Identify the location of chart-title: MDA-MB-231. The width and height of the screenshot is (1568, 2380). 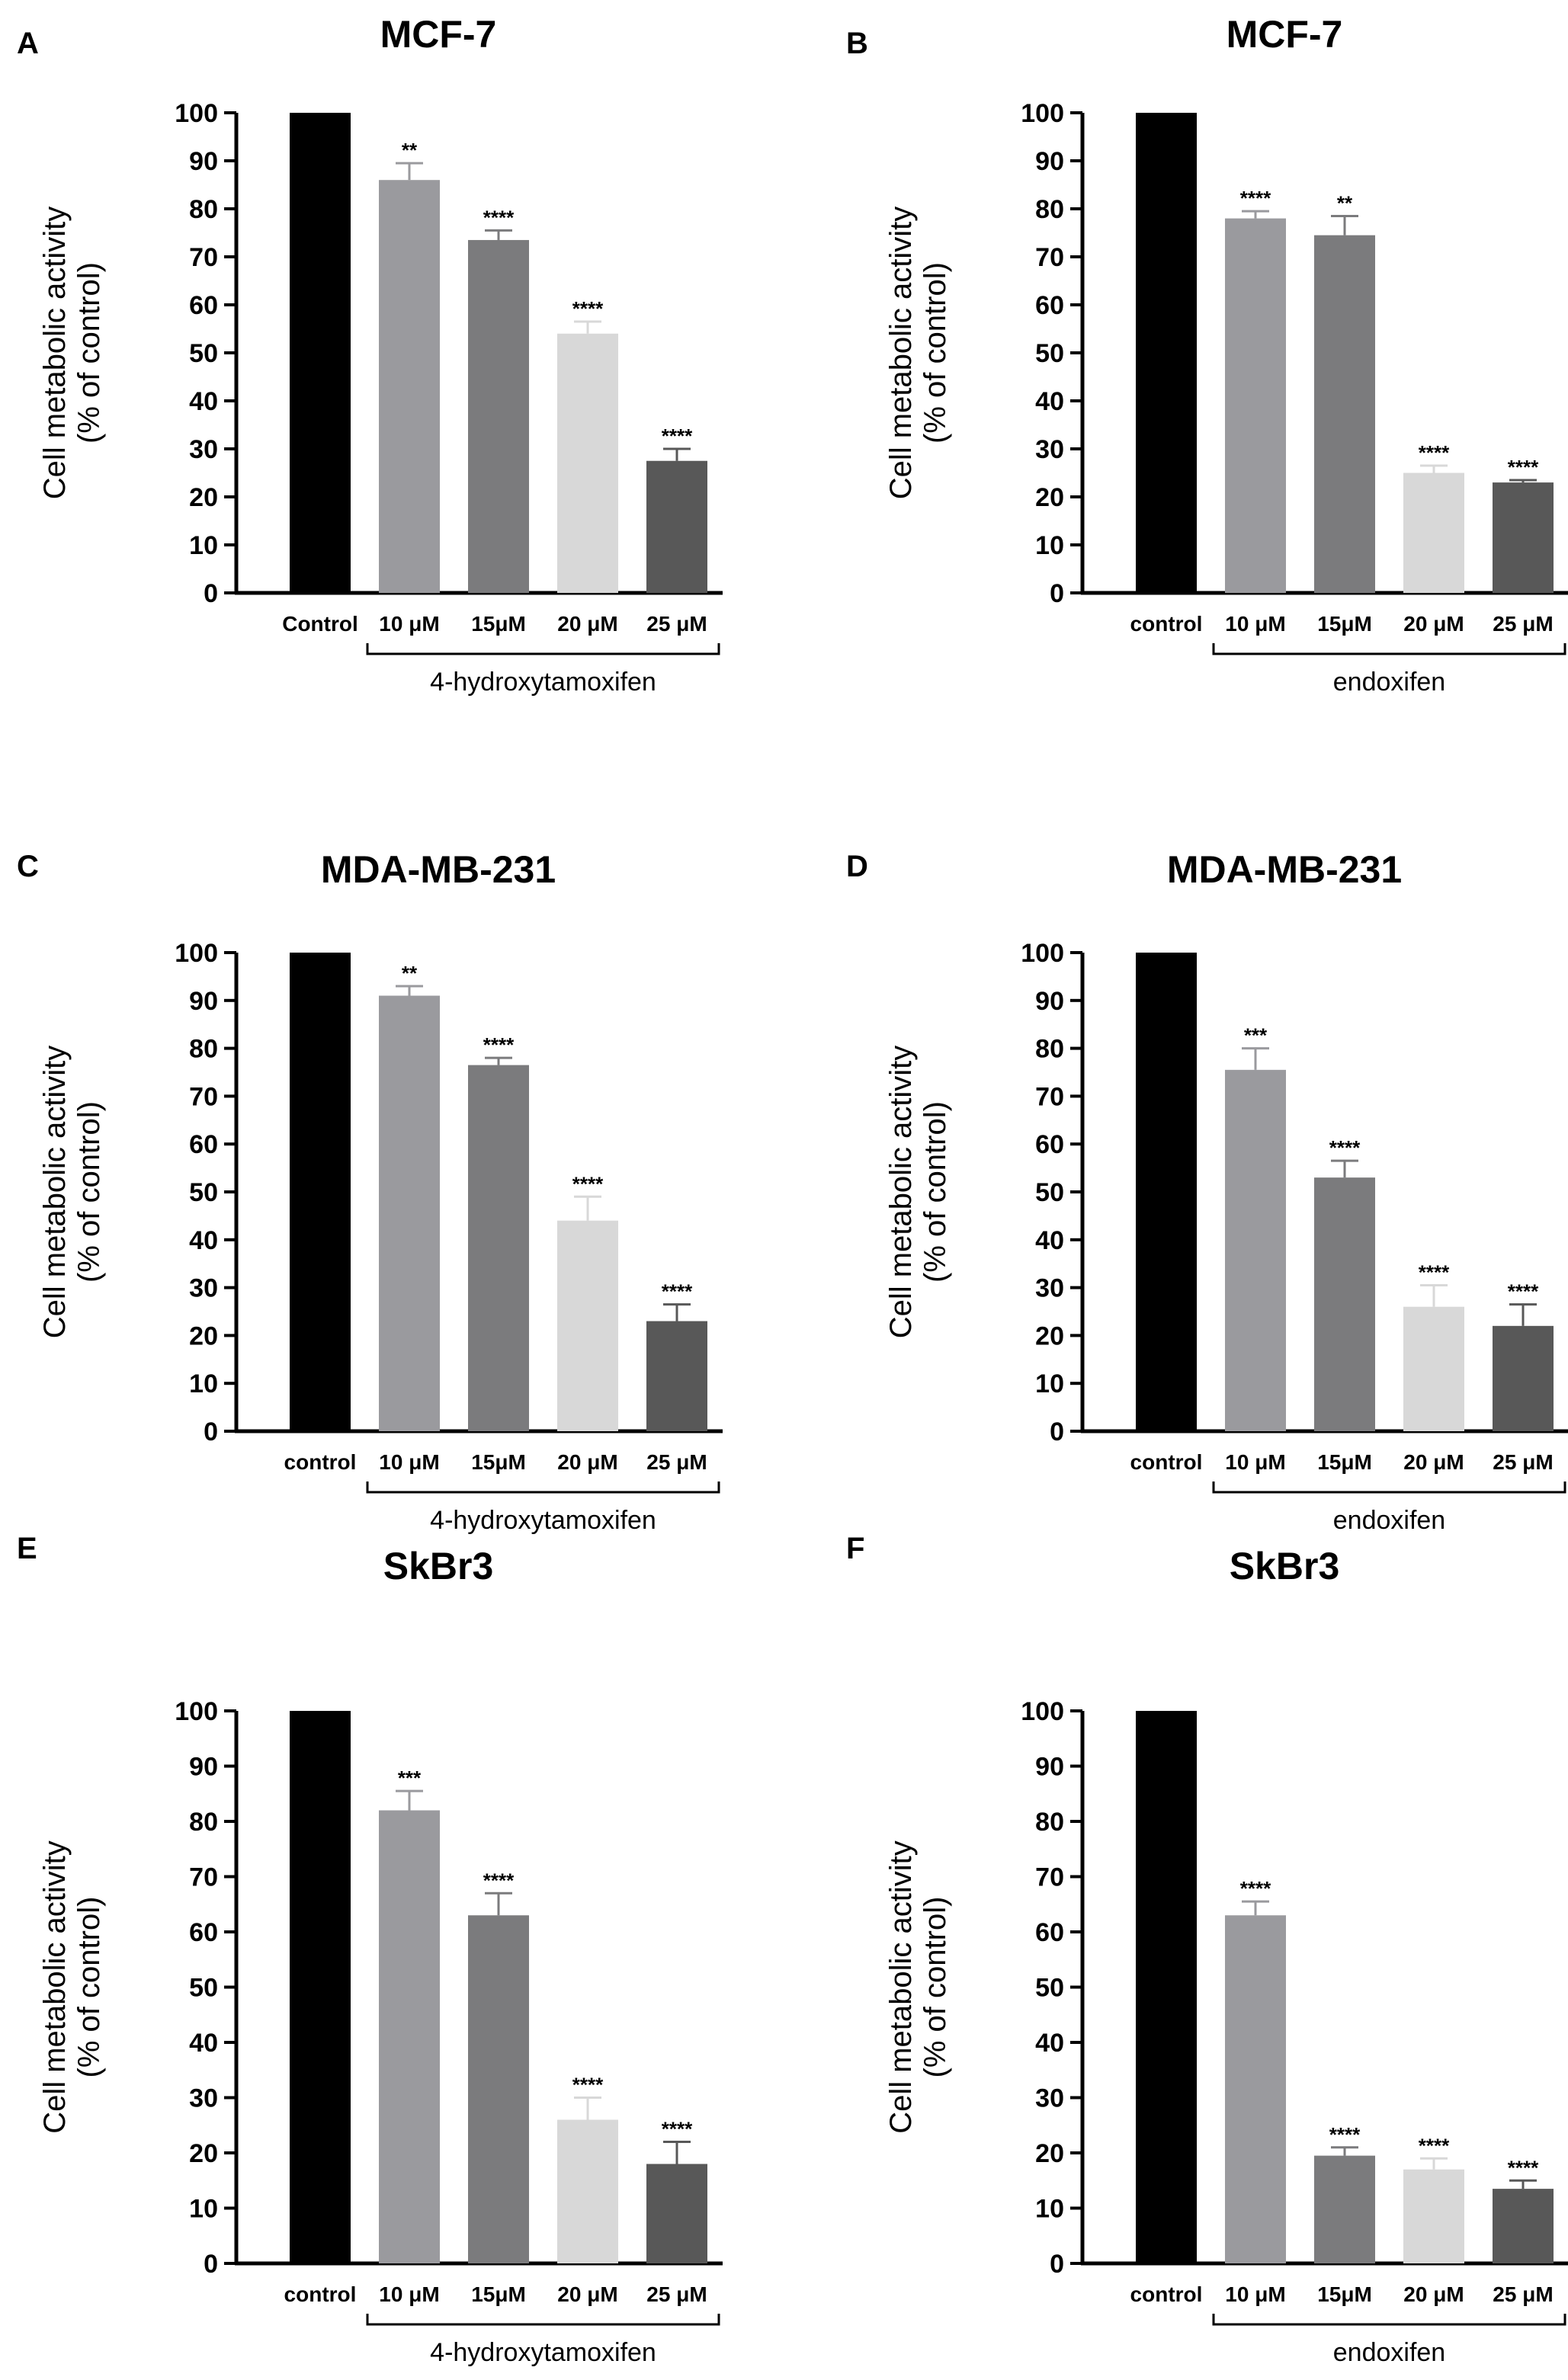
(438, 869).